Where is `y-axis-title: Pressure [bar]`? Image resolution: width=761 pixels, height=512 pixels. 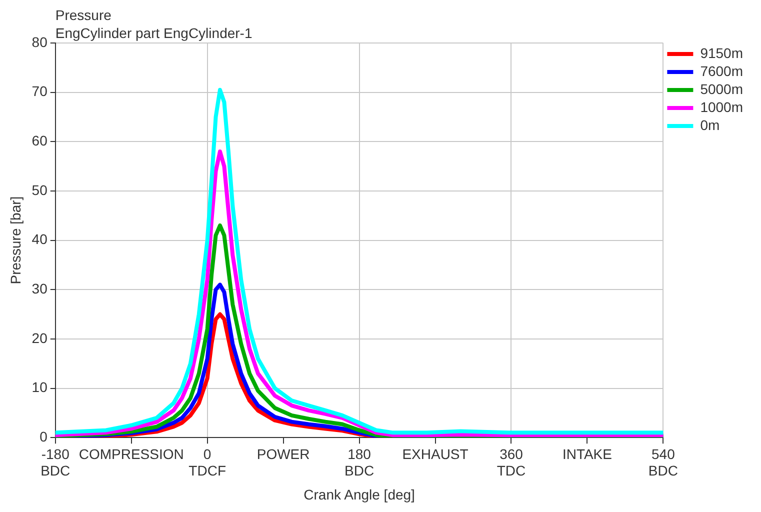 y-axis-title: Pressure [bar] is located at coordinates (15, 240).